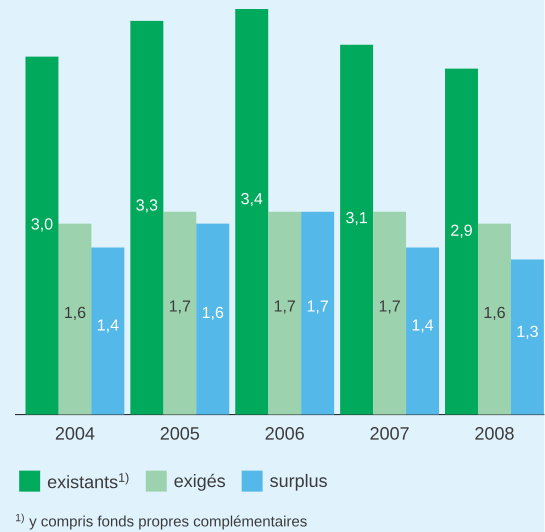  I want to click on data-label: 3,3, so click(147, 205).